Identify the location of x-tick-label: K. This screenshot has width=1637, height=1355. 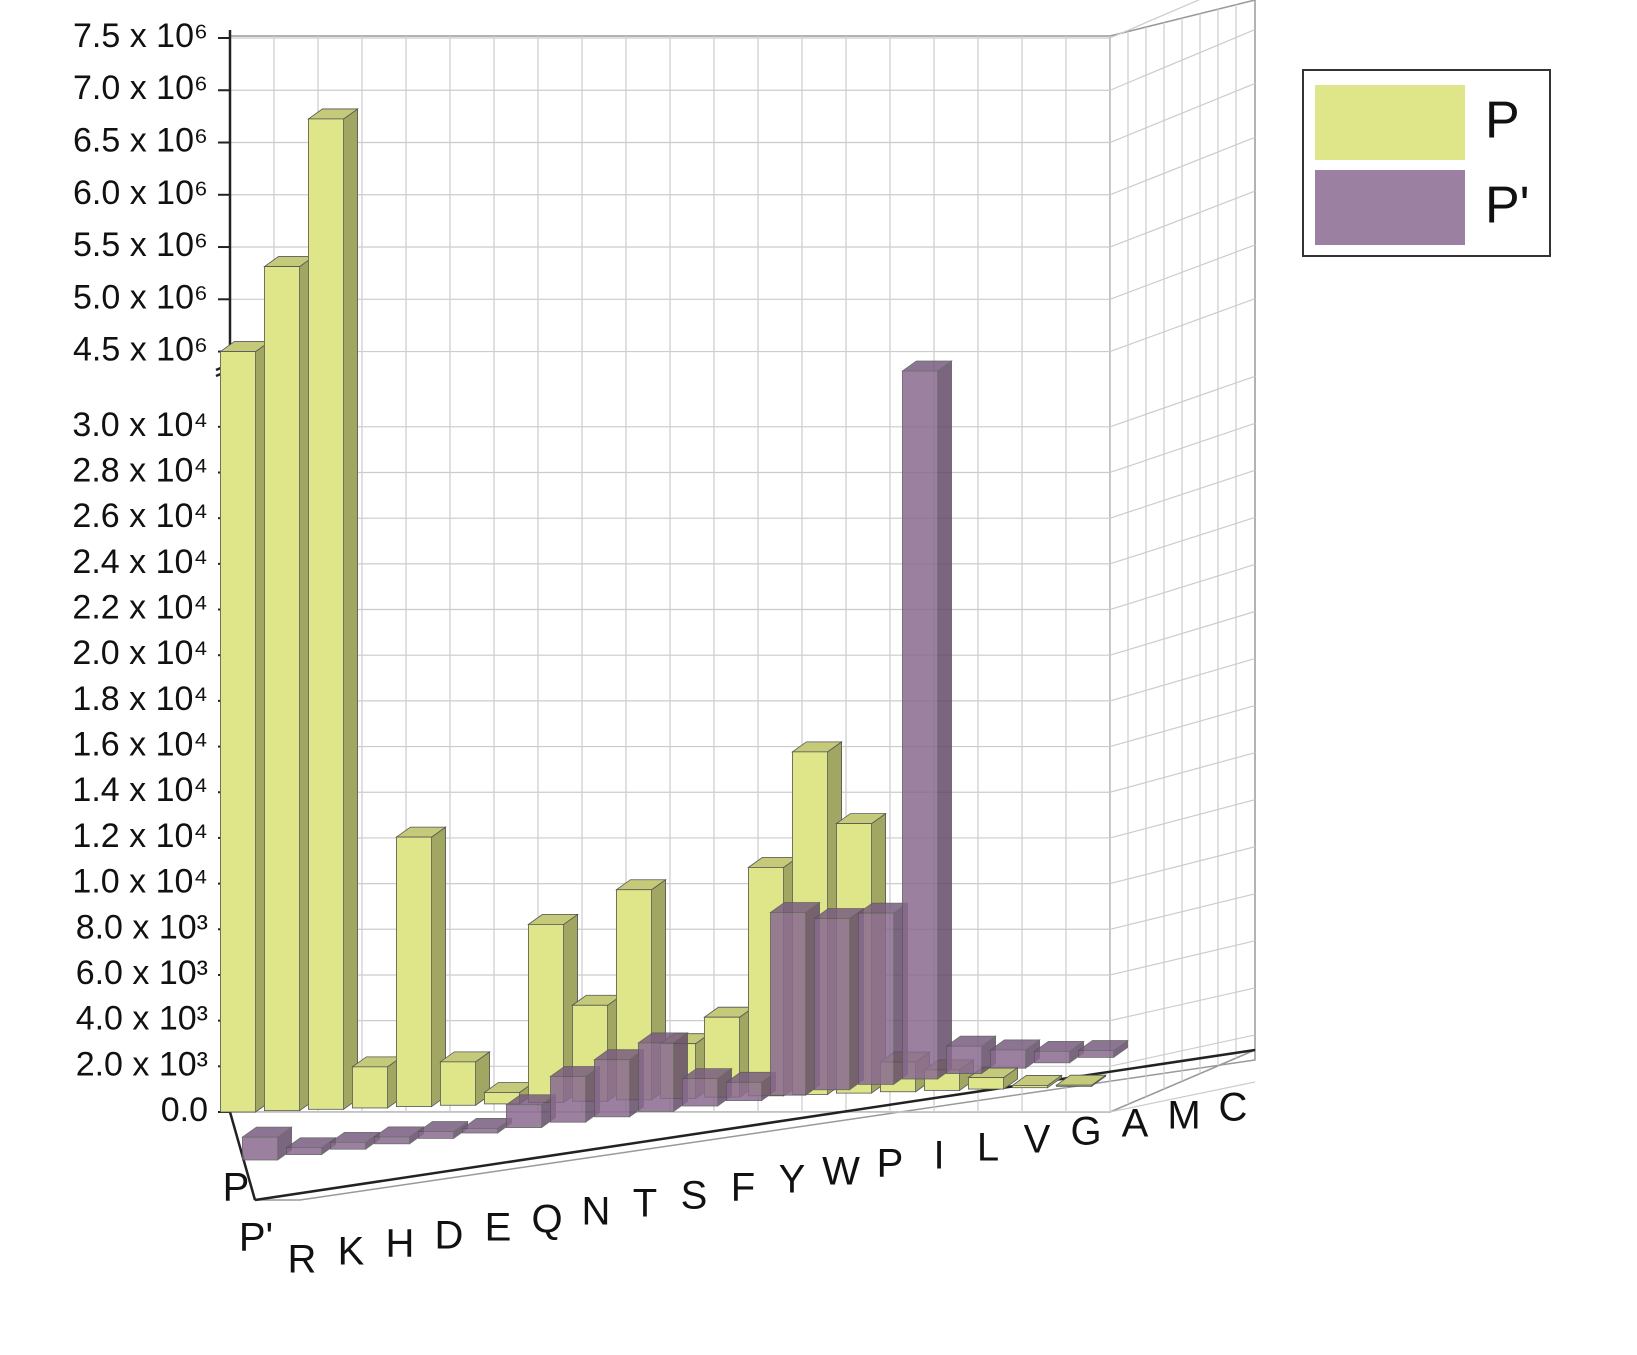
(351, 1252).